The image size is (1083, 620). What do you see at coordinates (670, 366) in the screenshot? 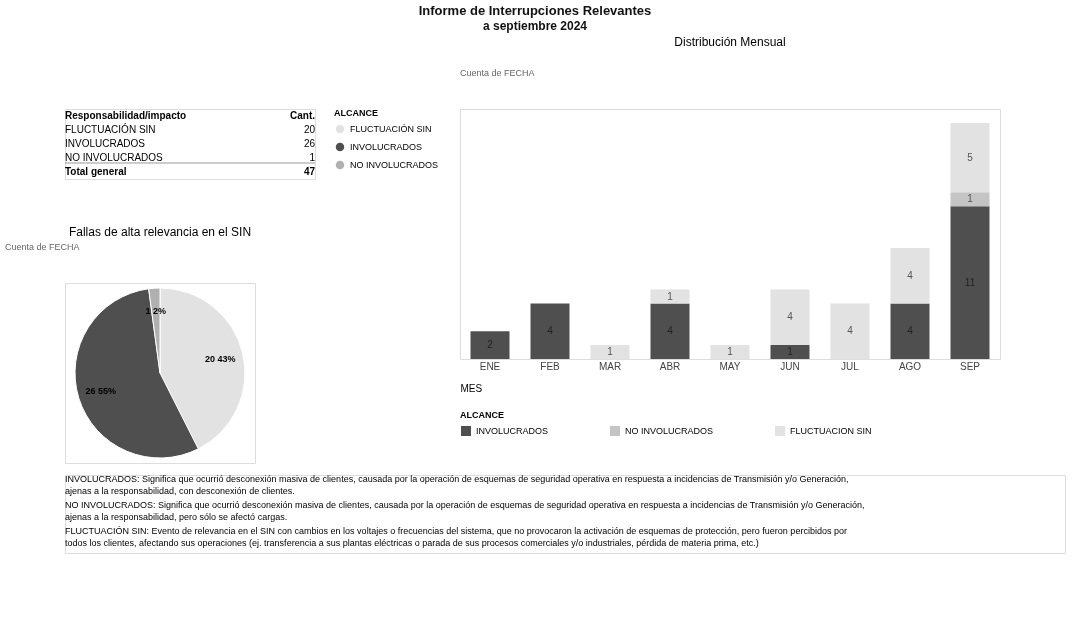
I see `x-tick-label: ABR` at bounding box center [670, 366].